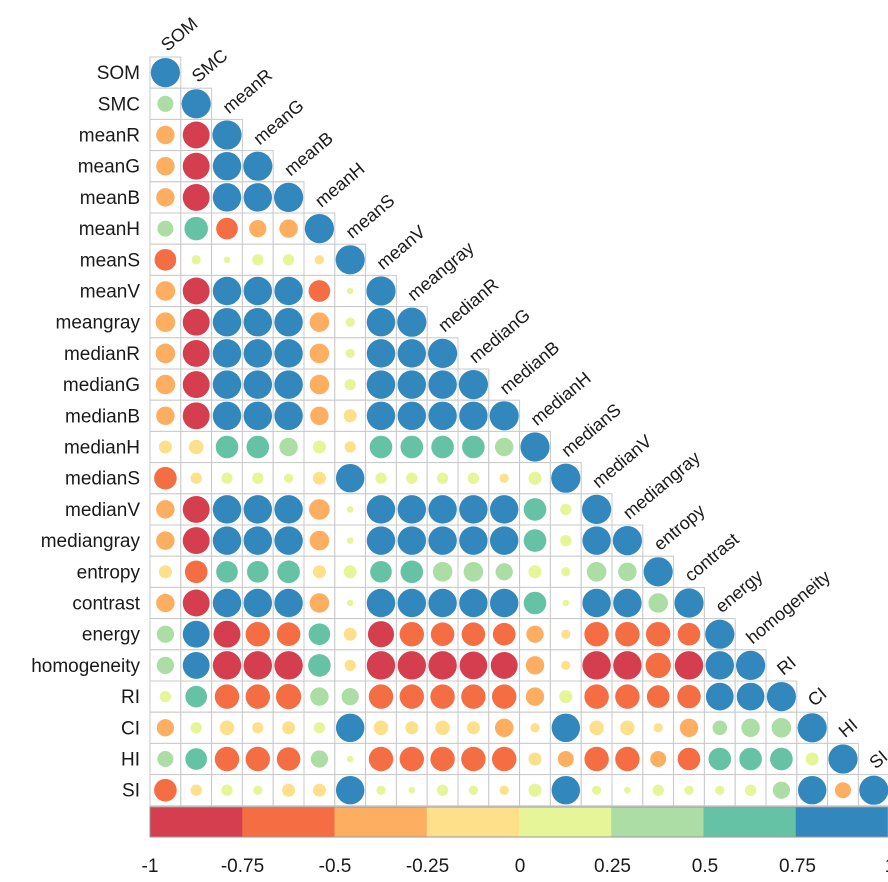  What do you see at coordinates (319, 260) in the screenshot?
I see `corr-circle-meanS-meanH` at bounding box center [319, 260].